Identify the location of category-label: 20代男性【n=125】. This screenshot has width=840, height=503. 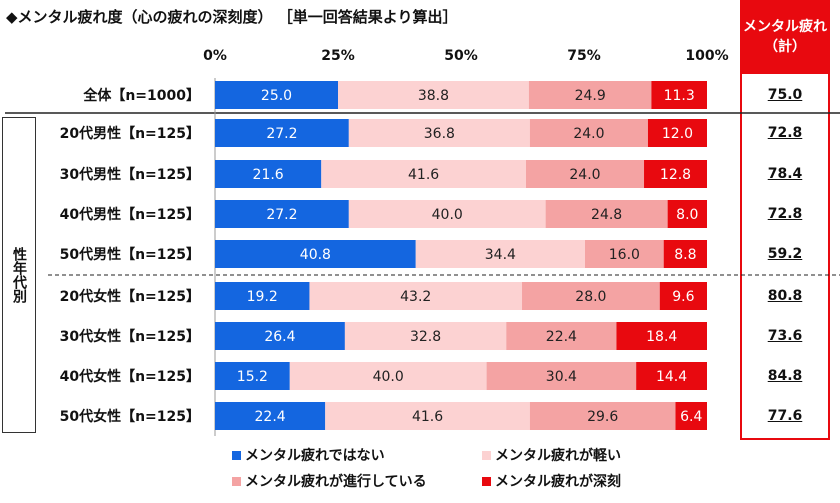
(129, 134).